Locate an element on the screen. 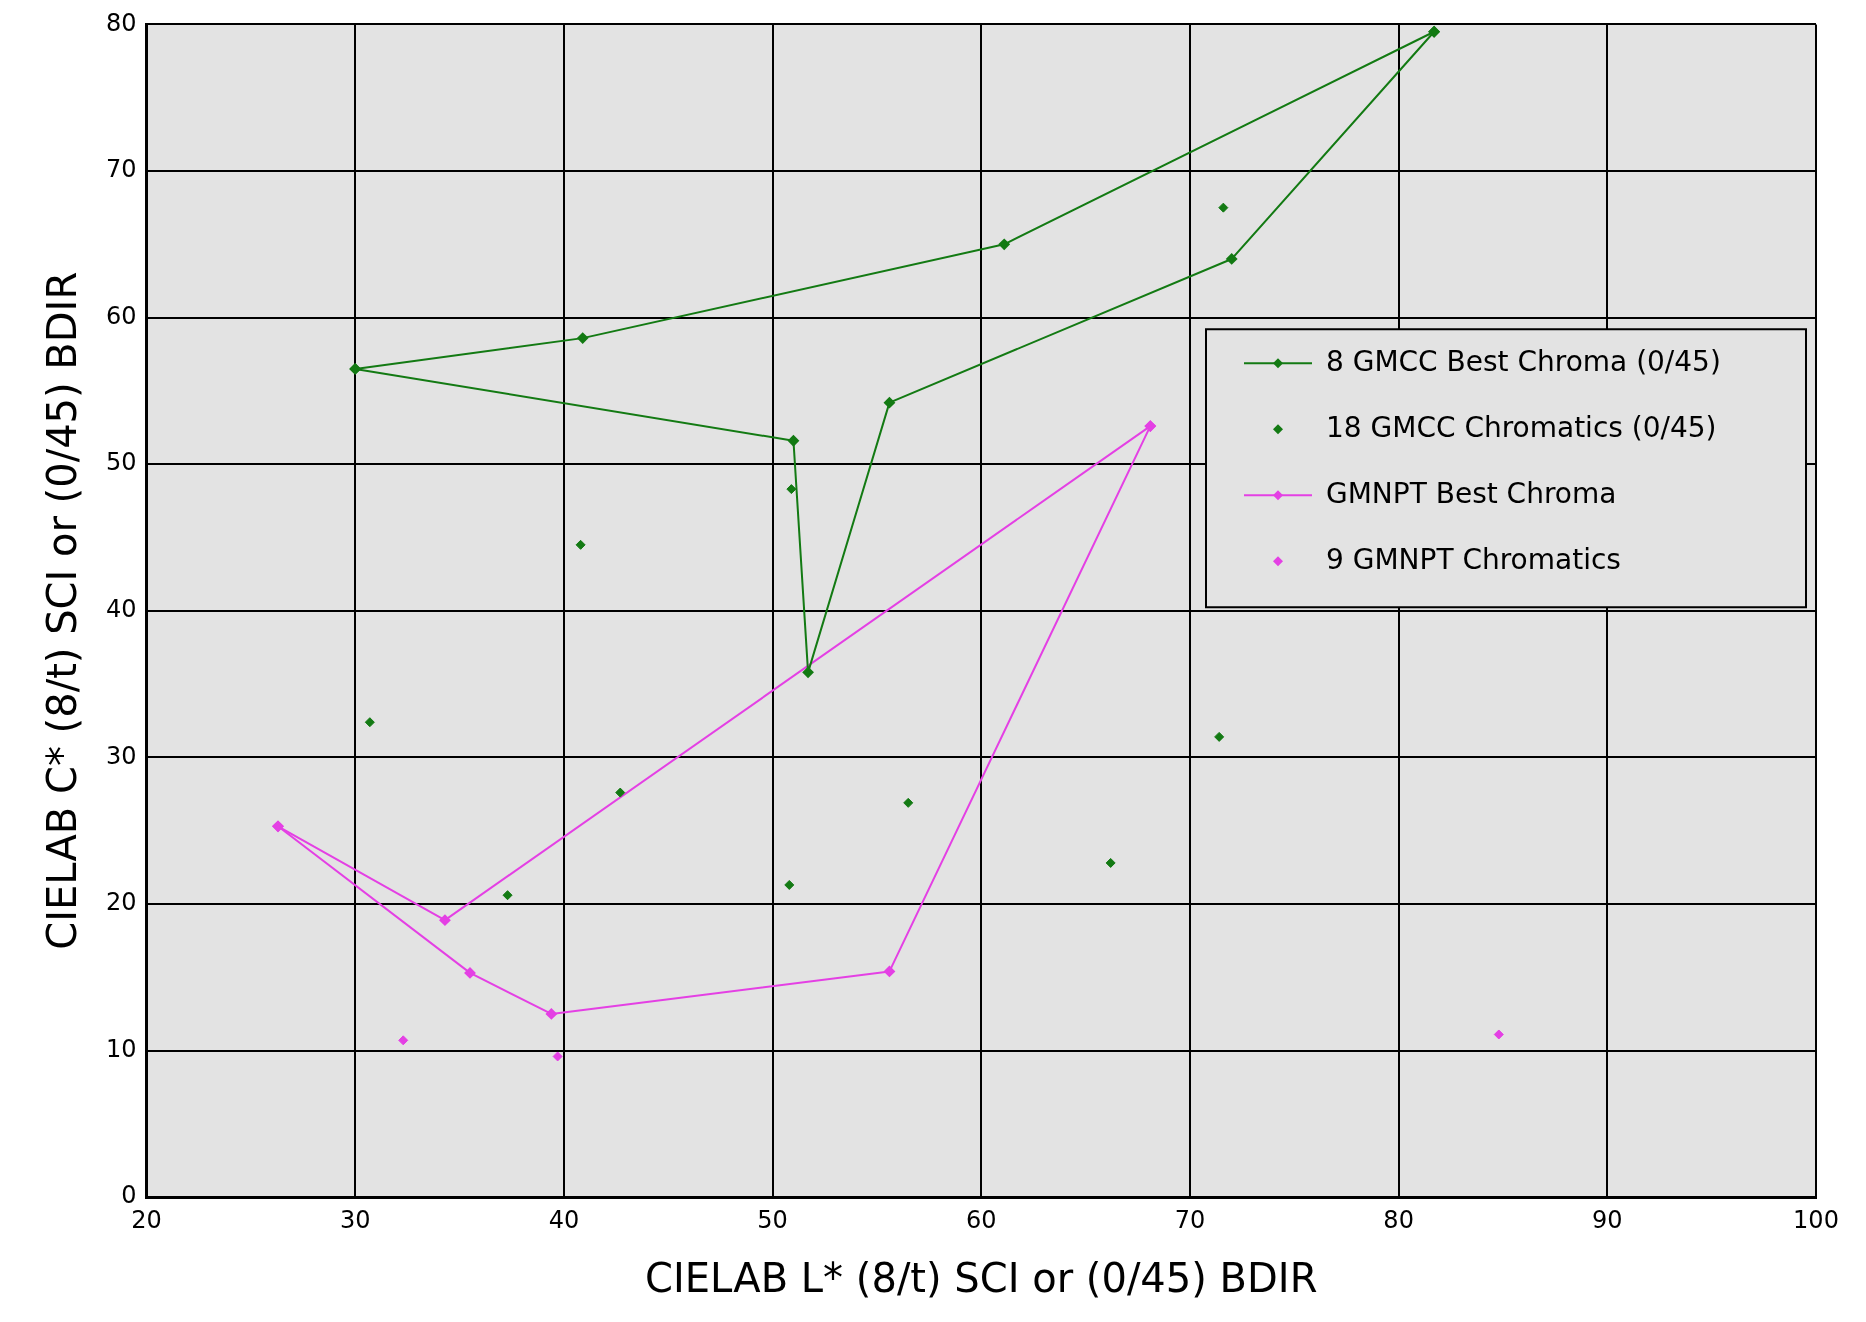  y-tick-label: 40 is located at coordinates (121, 609).